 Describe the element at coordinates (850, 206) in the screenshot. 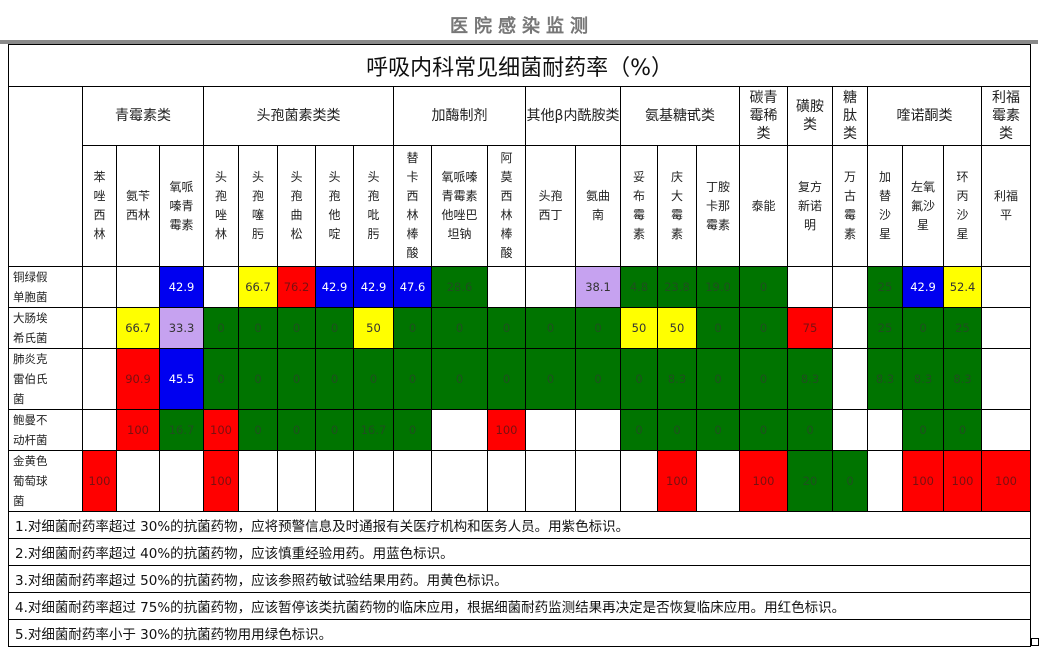

I see `drug-header: 万古霉素` at that location.